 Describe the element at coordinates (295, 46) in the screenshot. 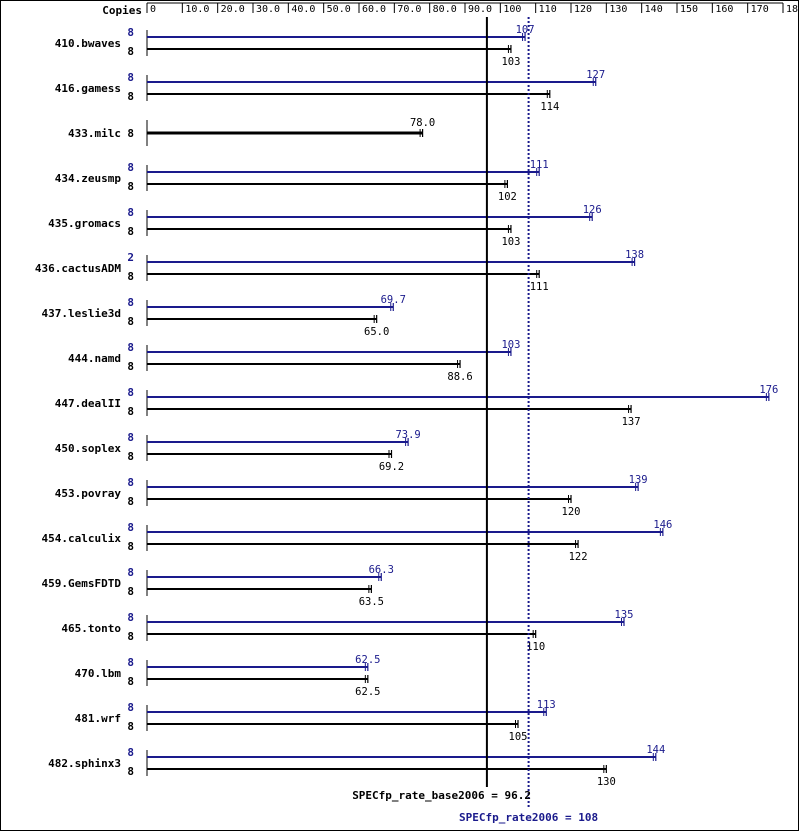

I see `benchmark-row: 410.bwaves 8 8 107 103` at that location.